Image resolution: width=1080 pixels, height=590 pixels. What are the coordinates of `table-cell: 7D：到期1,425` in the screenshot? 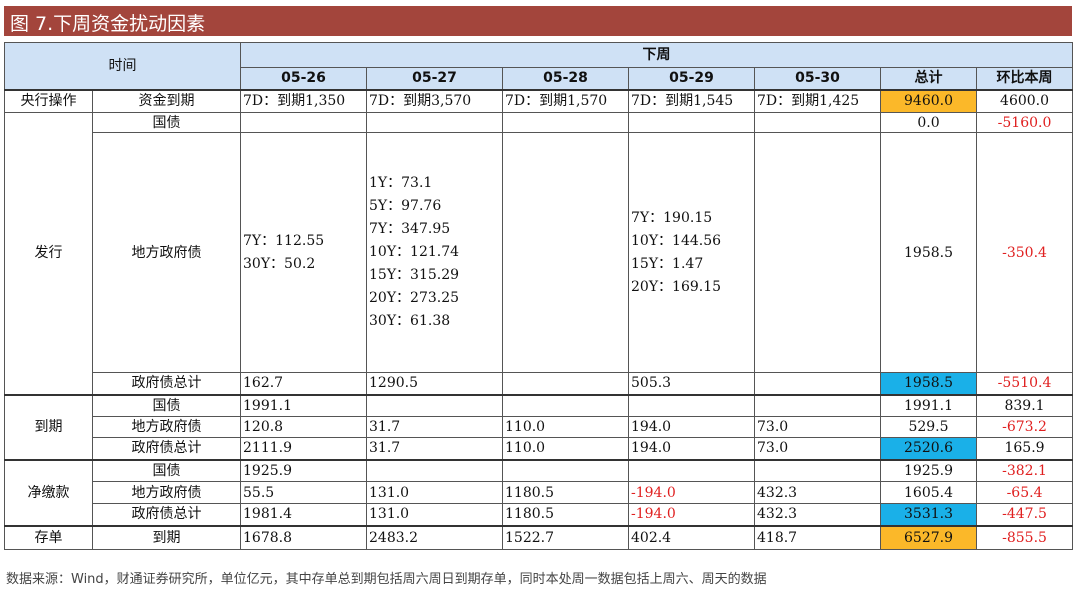 It's located at (817, 100).